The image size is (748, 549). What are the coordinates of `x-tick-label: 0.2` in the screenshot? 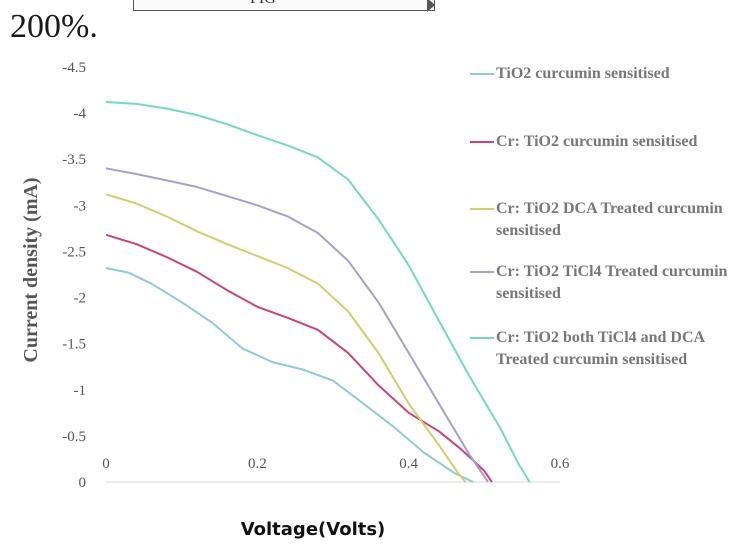 It's located at (257, 464).